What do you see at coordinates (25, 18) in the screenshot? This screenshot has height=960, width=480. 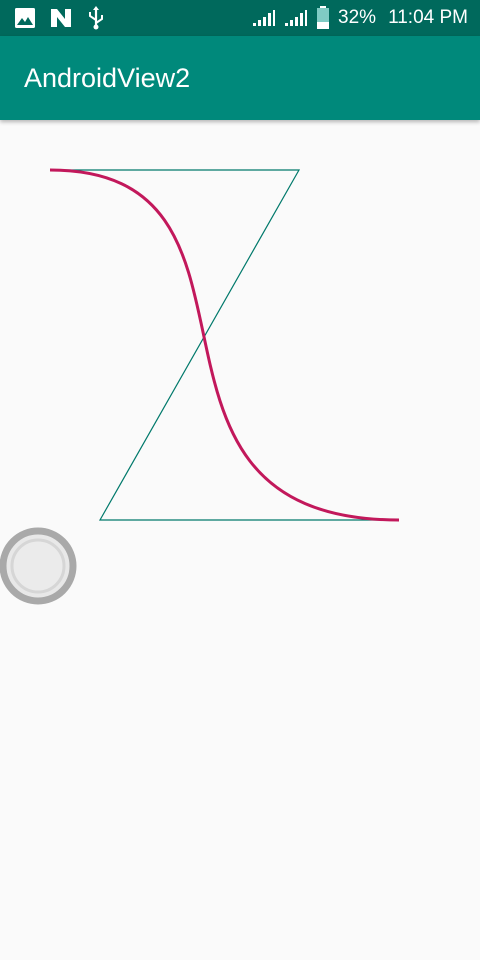 I see `image-icon` at bounding box center [25, 18].